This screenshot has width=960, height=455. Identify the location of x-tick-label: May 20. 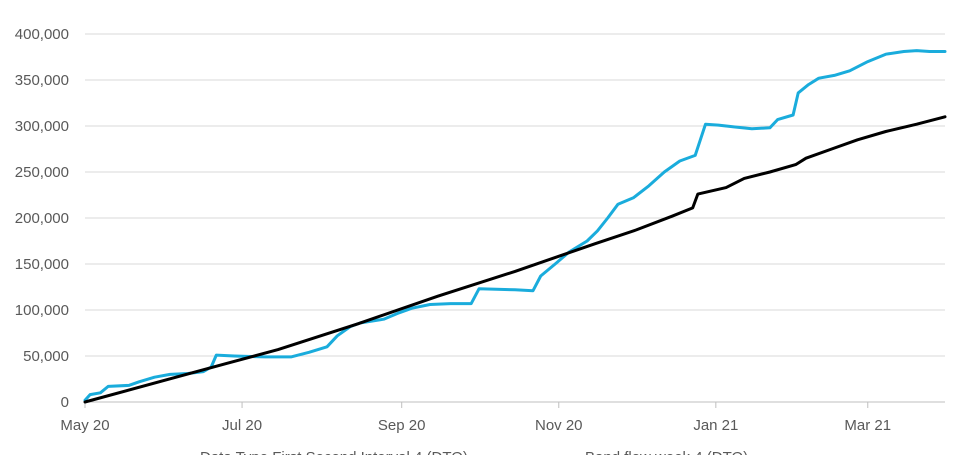
(84, 425).